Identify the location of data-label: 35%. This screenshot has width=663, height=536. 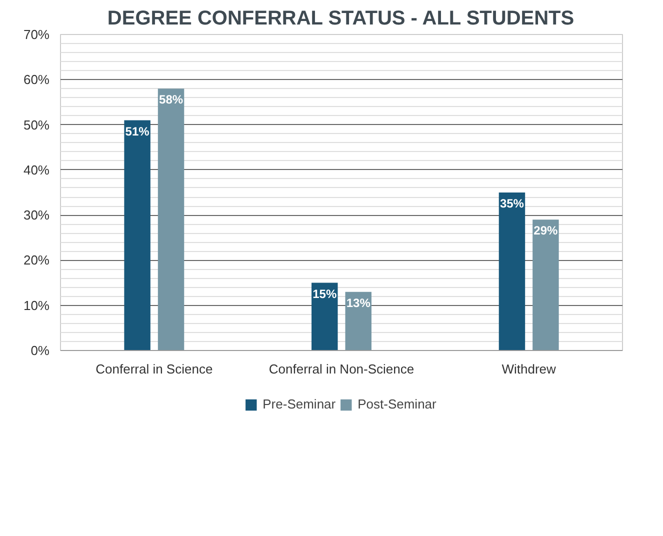
(512, 203).